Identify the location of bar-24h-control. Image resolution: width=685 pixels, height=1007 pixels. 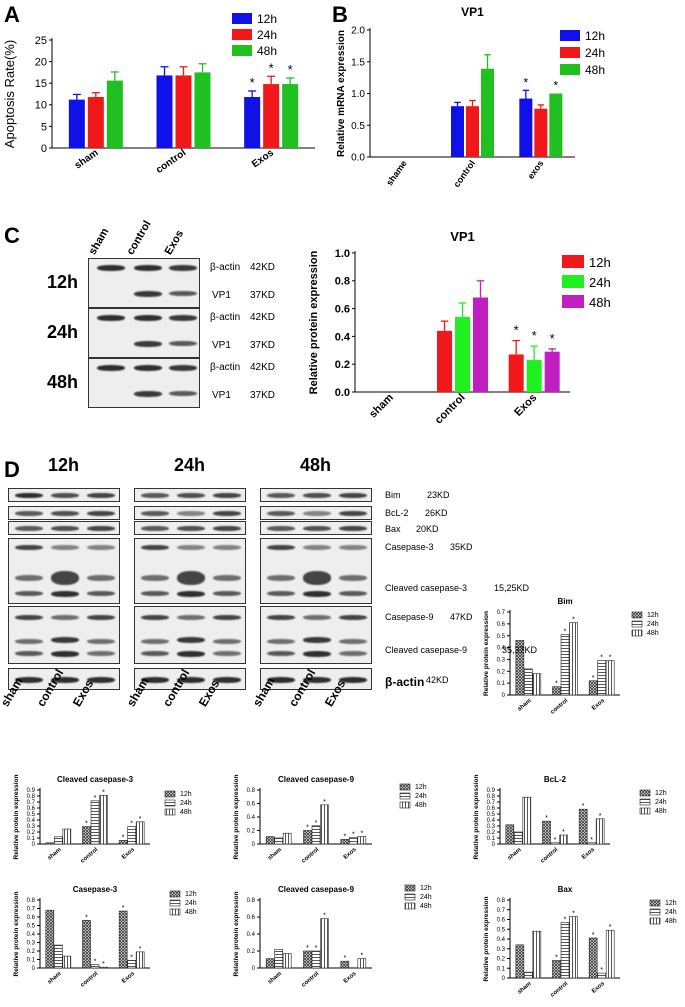
(95, 966).